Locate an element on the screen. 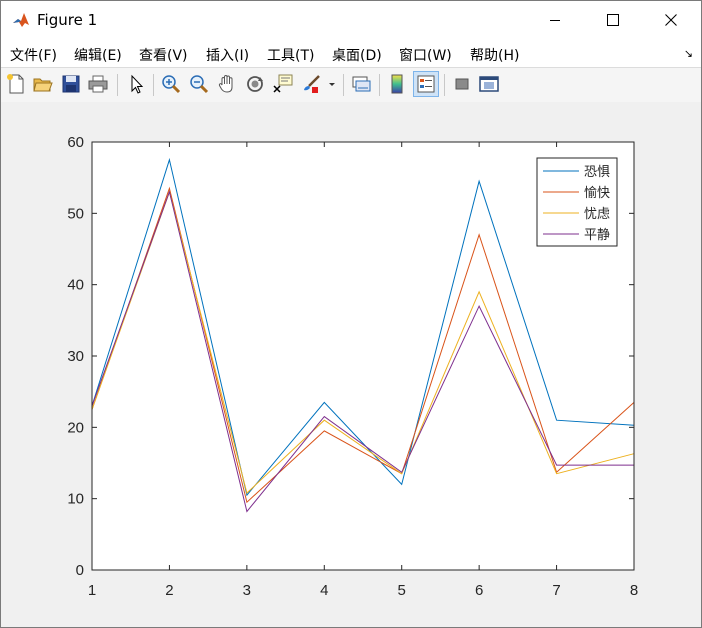 This screenshot has width=702, height=628. close-icon is located at coordinates (671, 20).